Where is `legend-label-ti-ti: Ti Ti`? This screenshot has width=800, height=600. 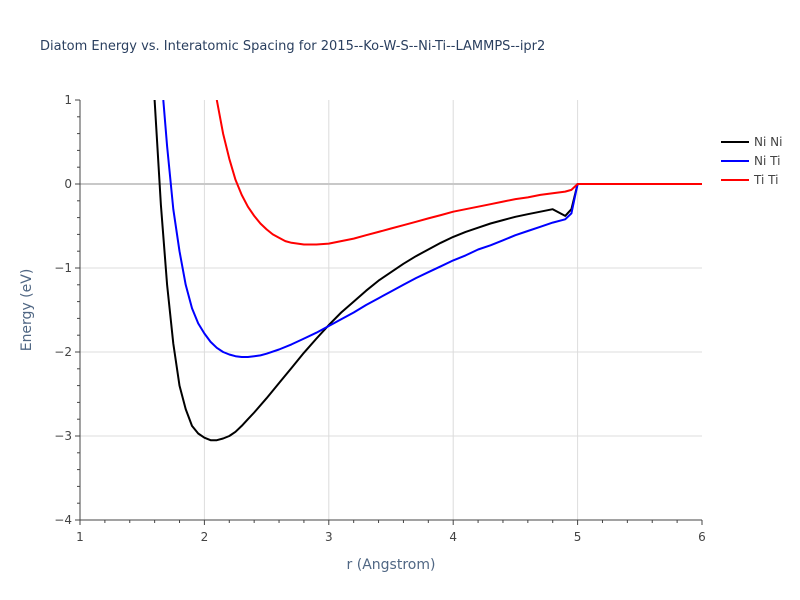 legend-label-ti-ti: Ti Ti is located at coordinates (765, 180).